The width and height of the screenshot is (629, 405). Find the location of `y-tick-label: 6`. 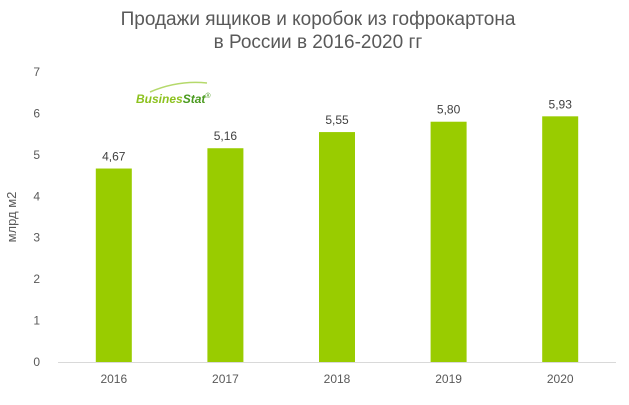

y-tick-label: 6 is located at coordinates (36, 113).